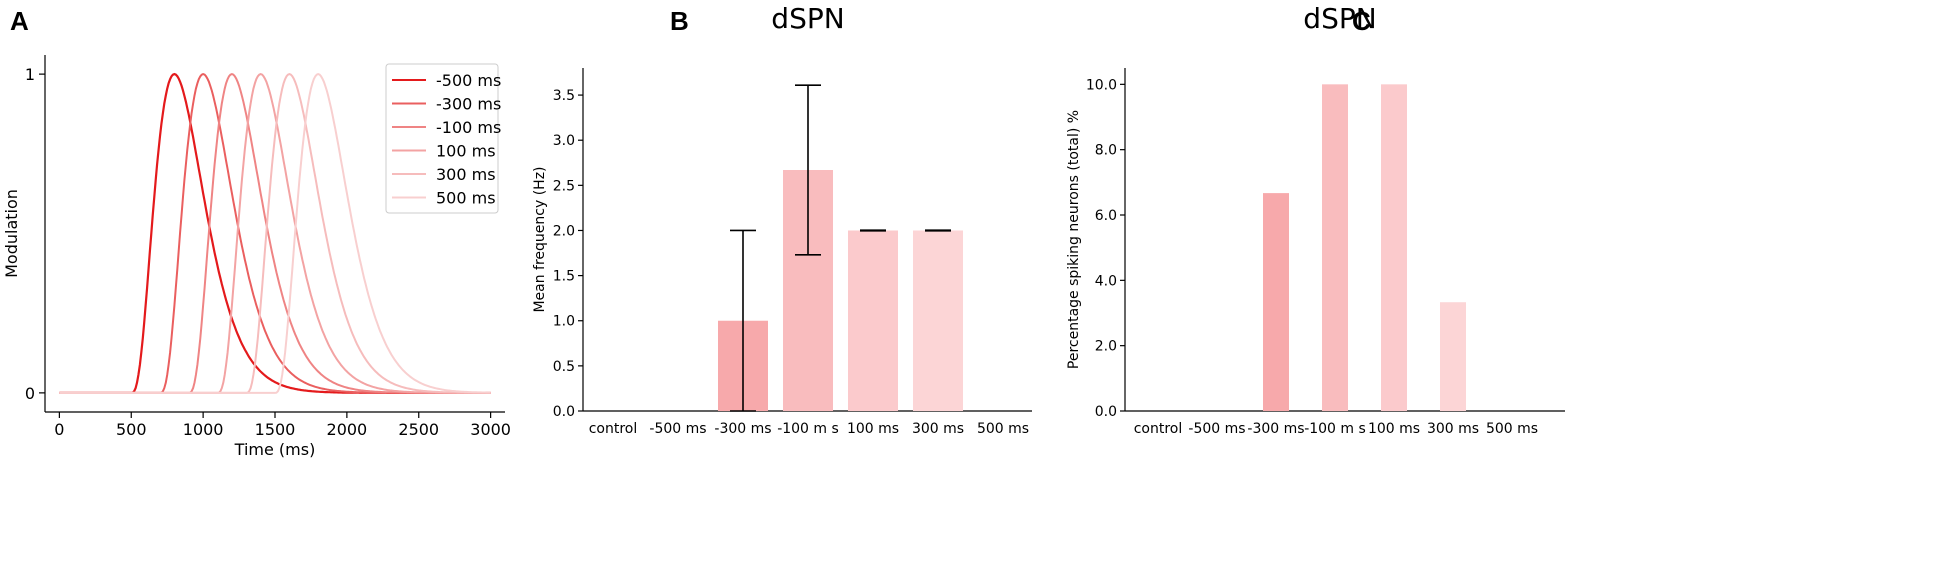  What do you see at coordinates (203, 429) in the screenshot?
I see `panel-a-x-tick-label: 1000` at bounding box center [203, 429].